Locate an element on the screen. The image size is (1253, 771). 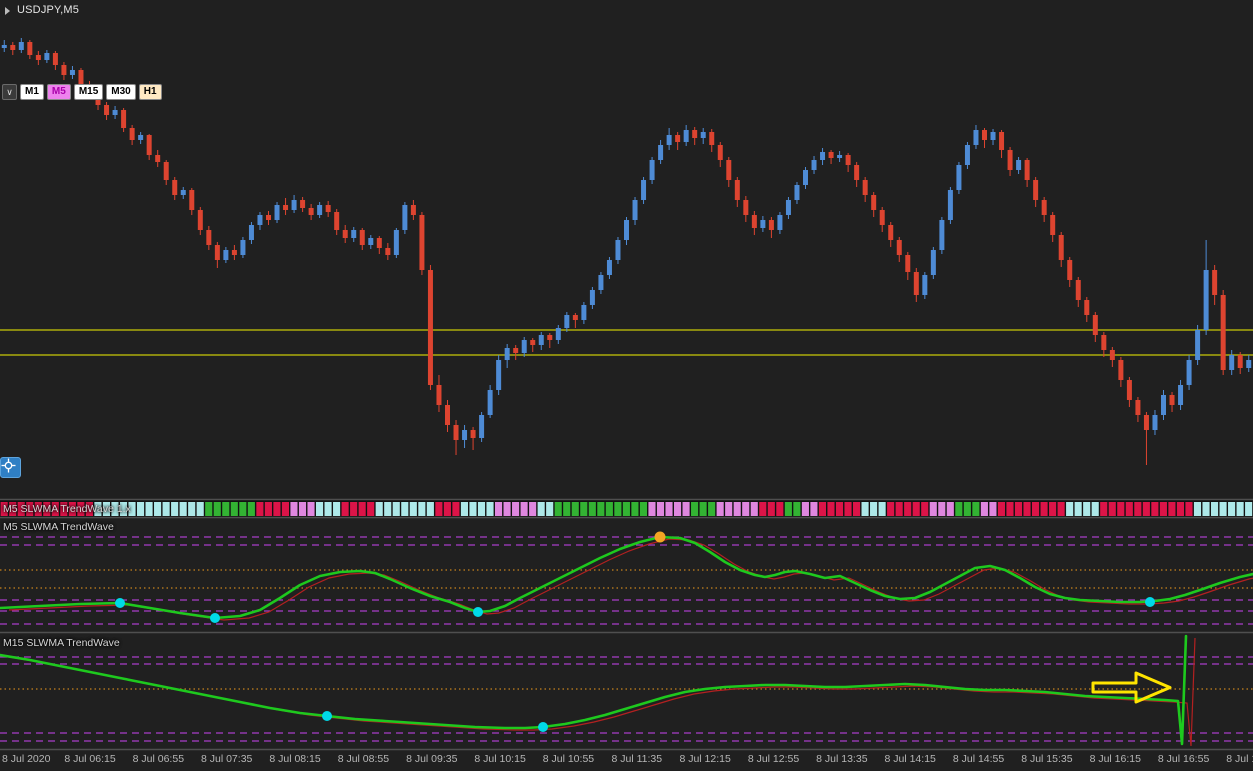
time-axis-label: 8 Jul 12:15 is located at coordinates (705, 759).